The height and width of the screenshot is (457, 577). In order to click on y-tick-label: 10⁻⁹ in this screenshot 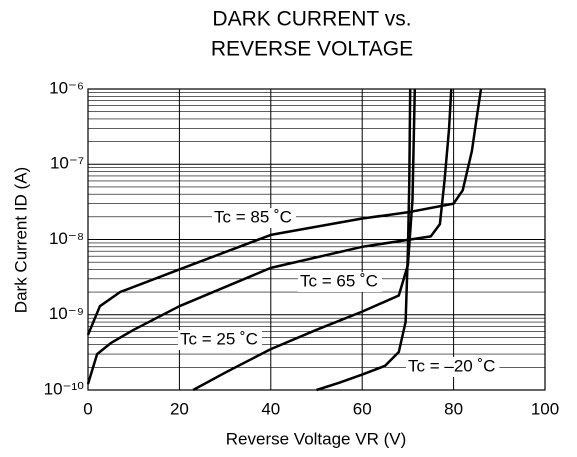, I will do `click(66, 313)`.